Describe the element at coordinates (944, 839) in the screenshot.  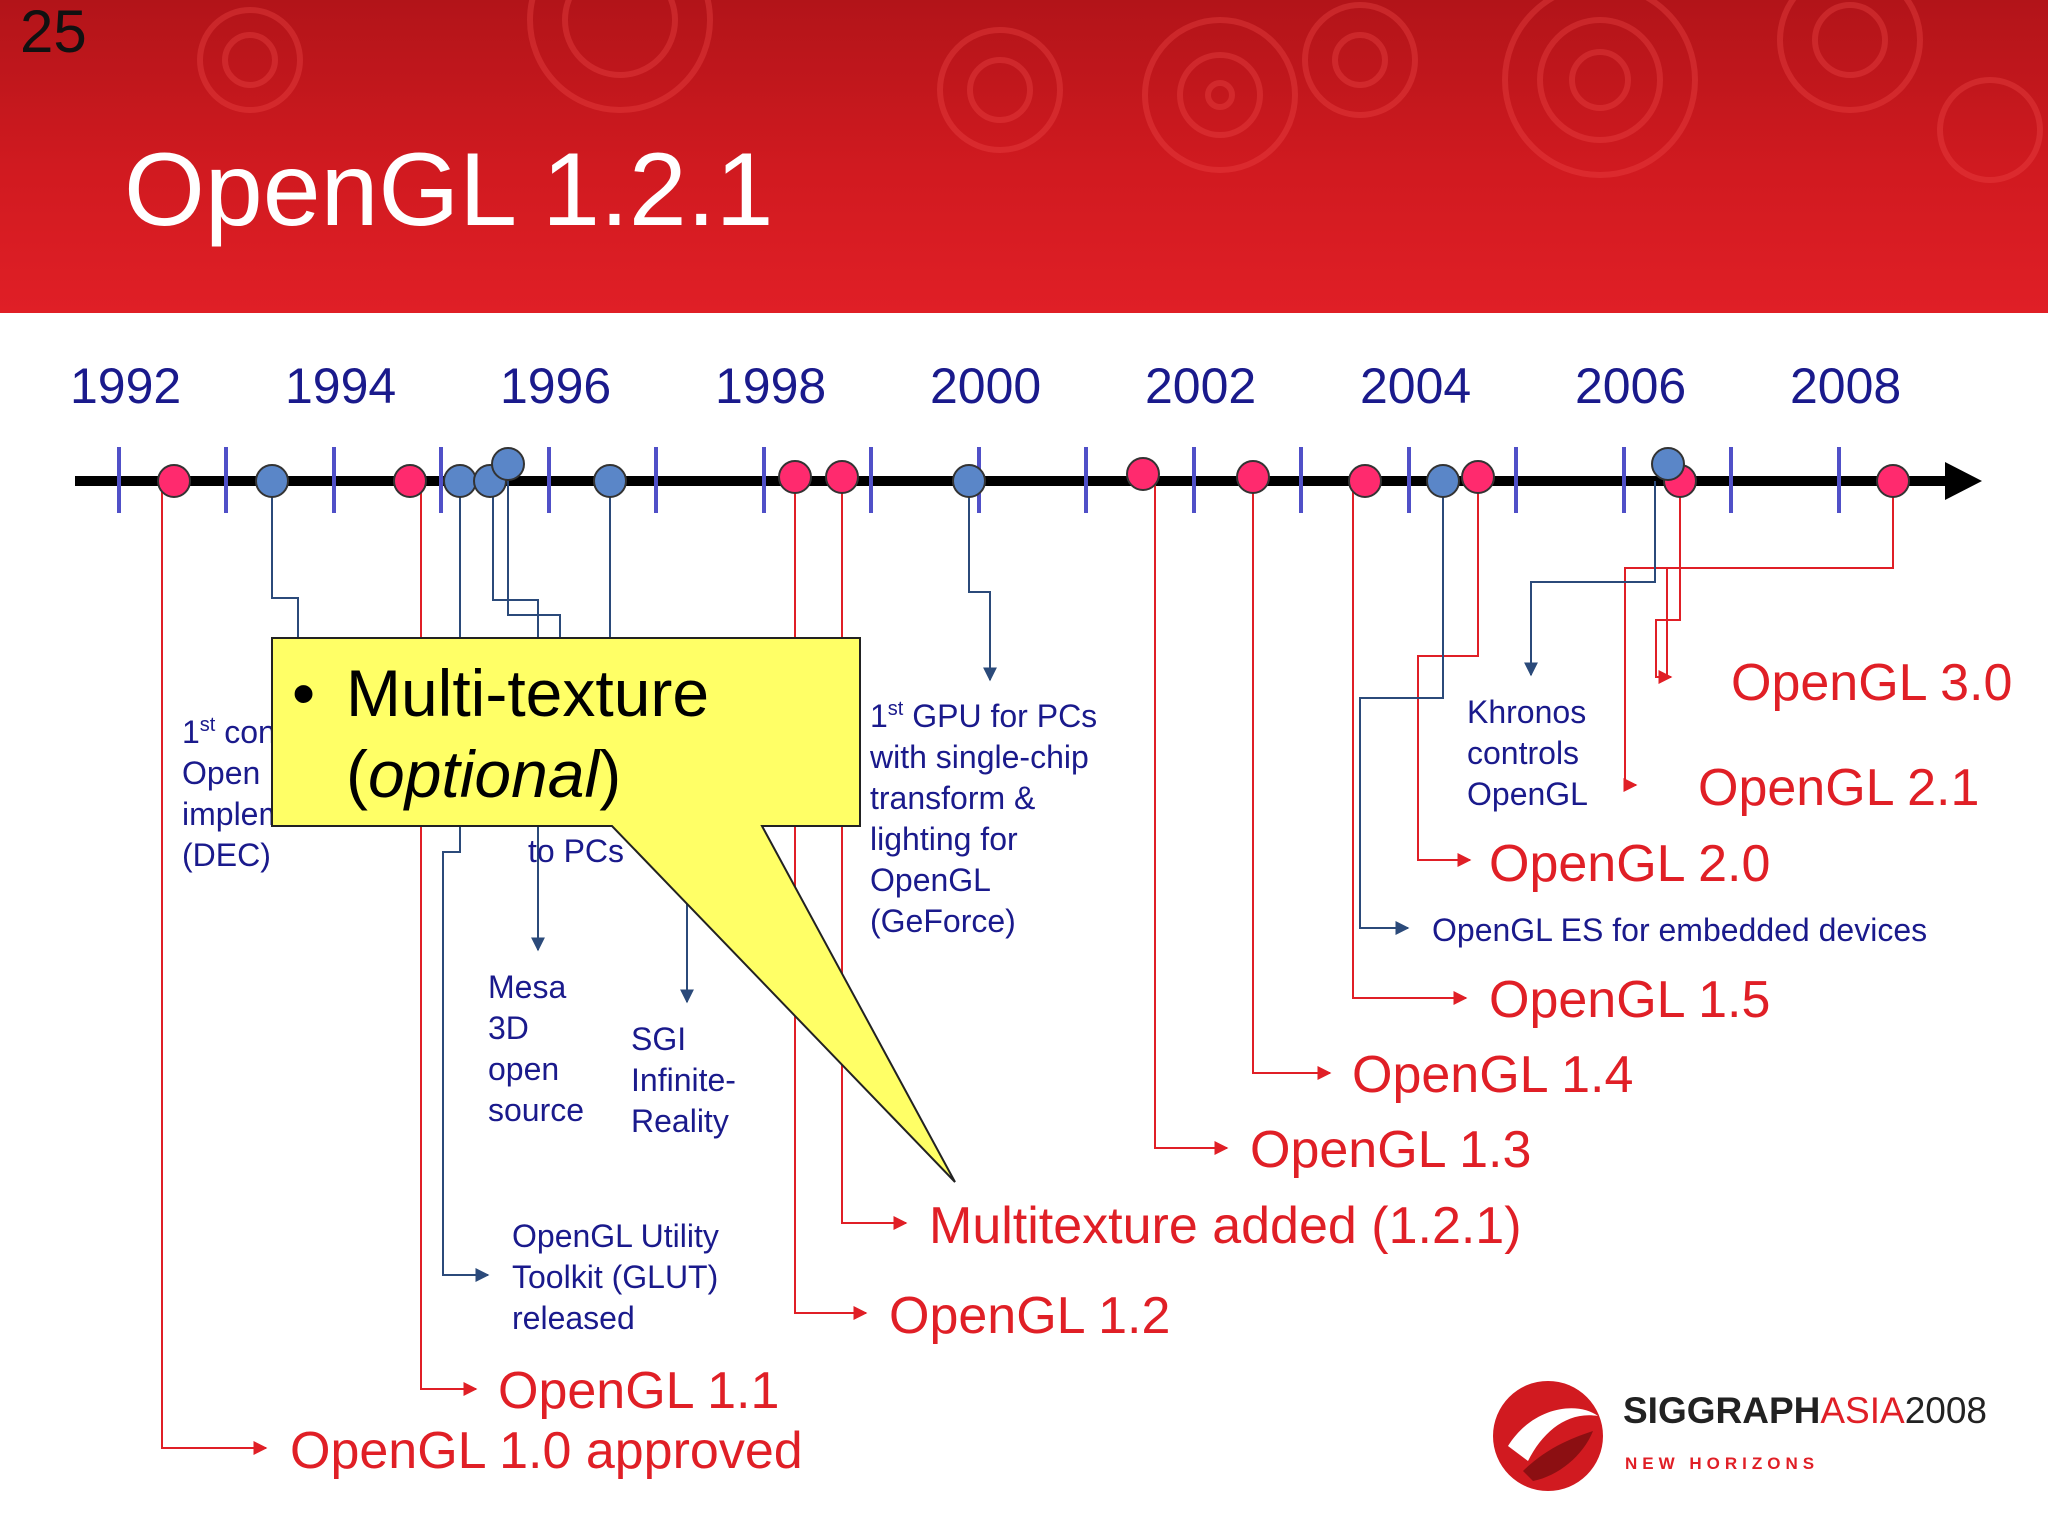
I see `gpu-label: lighting for` at that location.